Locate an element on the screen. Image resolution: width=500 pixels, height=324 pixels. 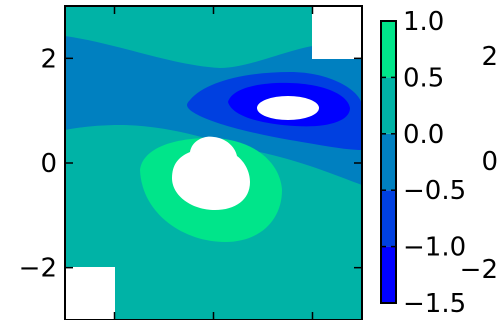
colorbar-tick-label: 0.5 is located at coordinates (423, 78).